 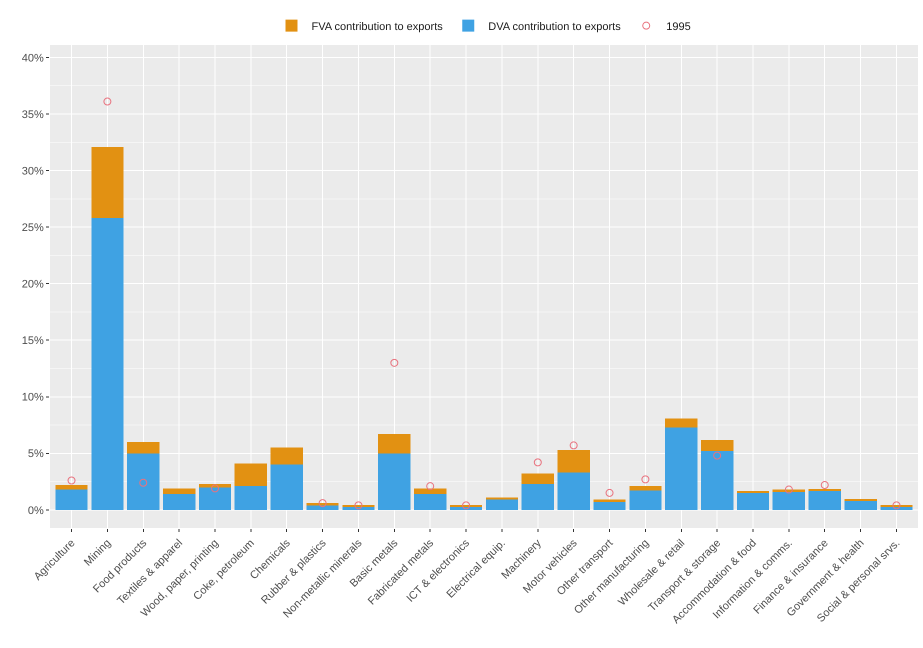 I want to click on y-tick-label: 20%, so click(x=33, y=284).